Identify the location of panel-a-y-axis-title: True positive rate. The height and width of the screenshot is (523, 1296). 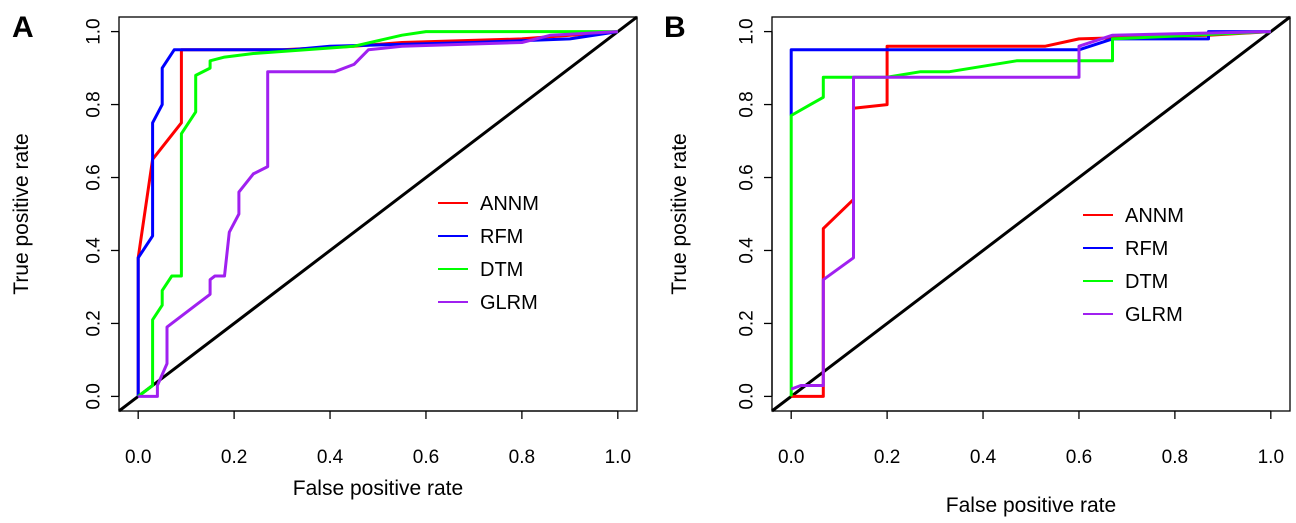
(21, 213).